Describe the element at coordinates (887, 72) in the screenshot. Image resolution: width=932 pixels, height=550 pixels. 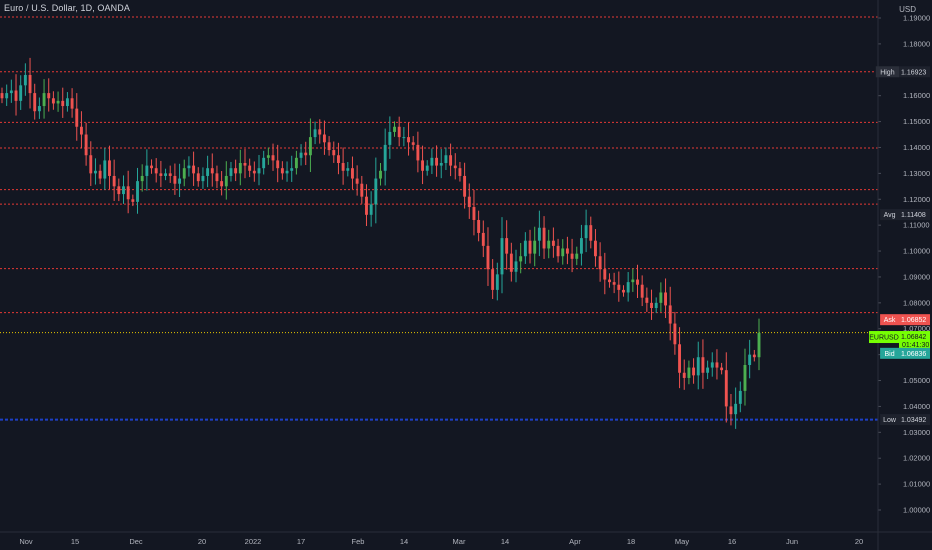
I see `high-badge-label-bg` at that location.